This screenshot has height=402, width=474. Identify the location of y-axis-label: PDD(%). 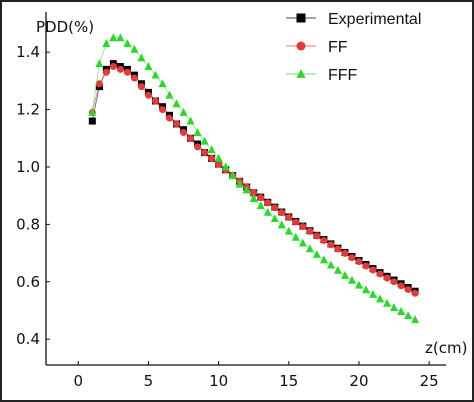
(65, 27).